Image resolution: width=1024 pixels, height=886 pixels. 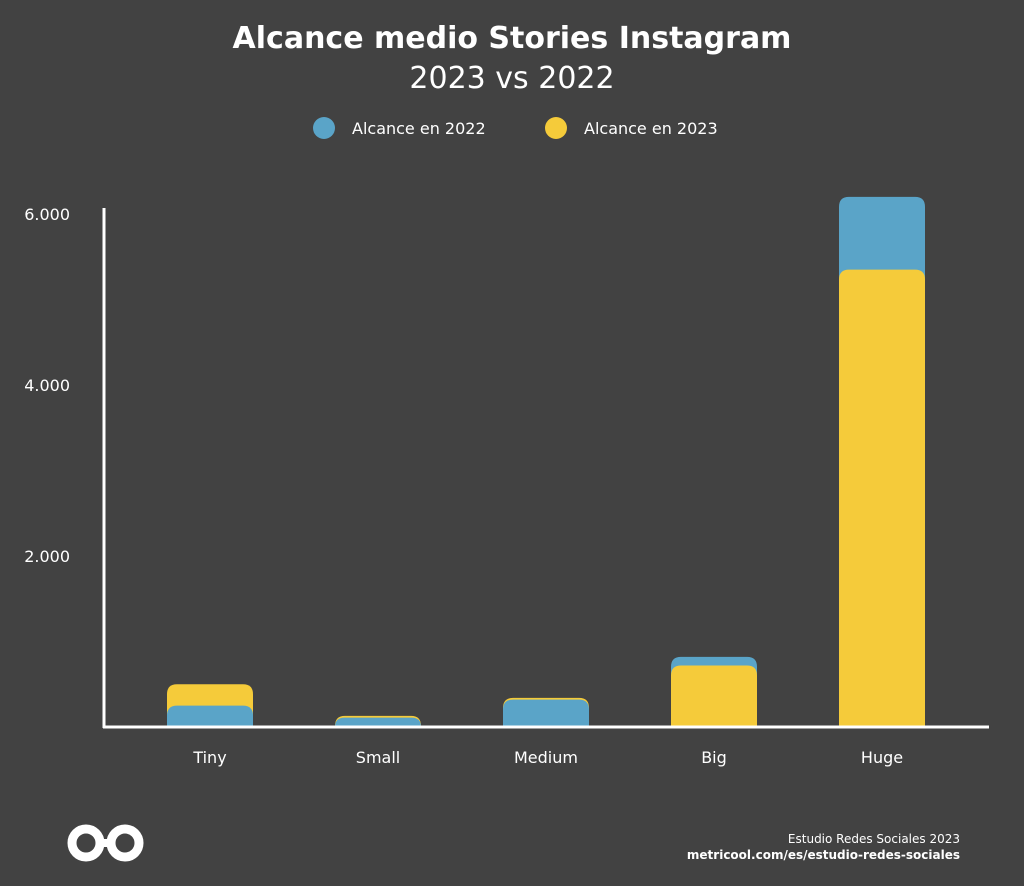 I want to click on bar-big-2023, so click(x=714, y=696).